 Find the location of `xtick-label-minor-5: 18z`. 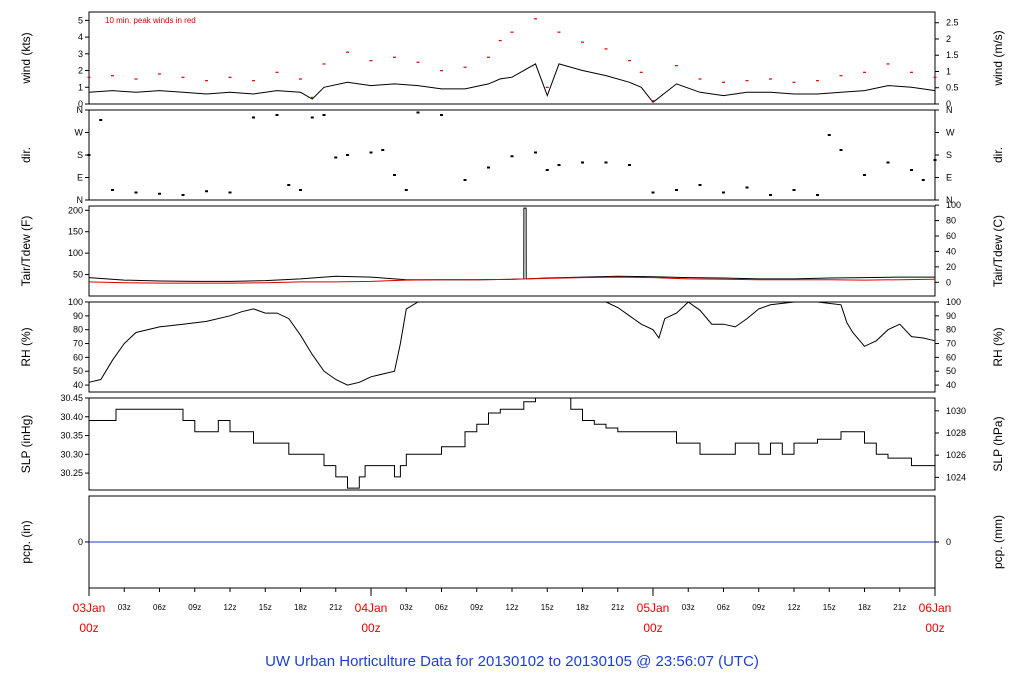

xtick-label-minor-5: 18z is located at coordinates (300, 607).